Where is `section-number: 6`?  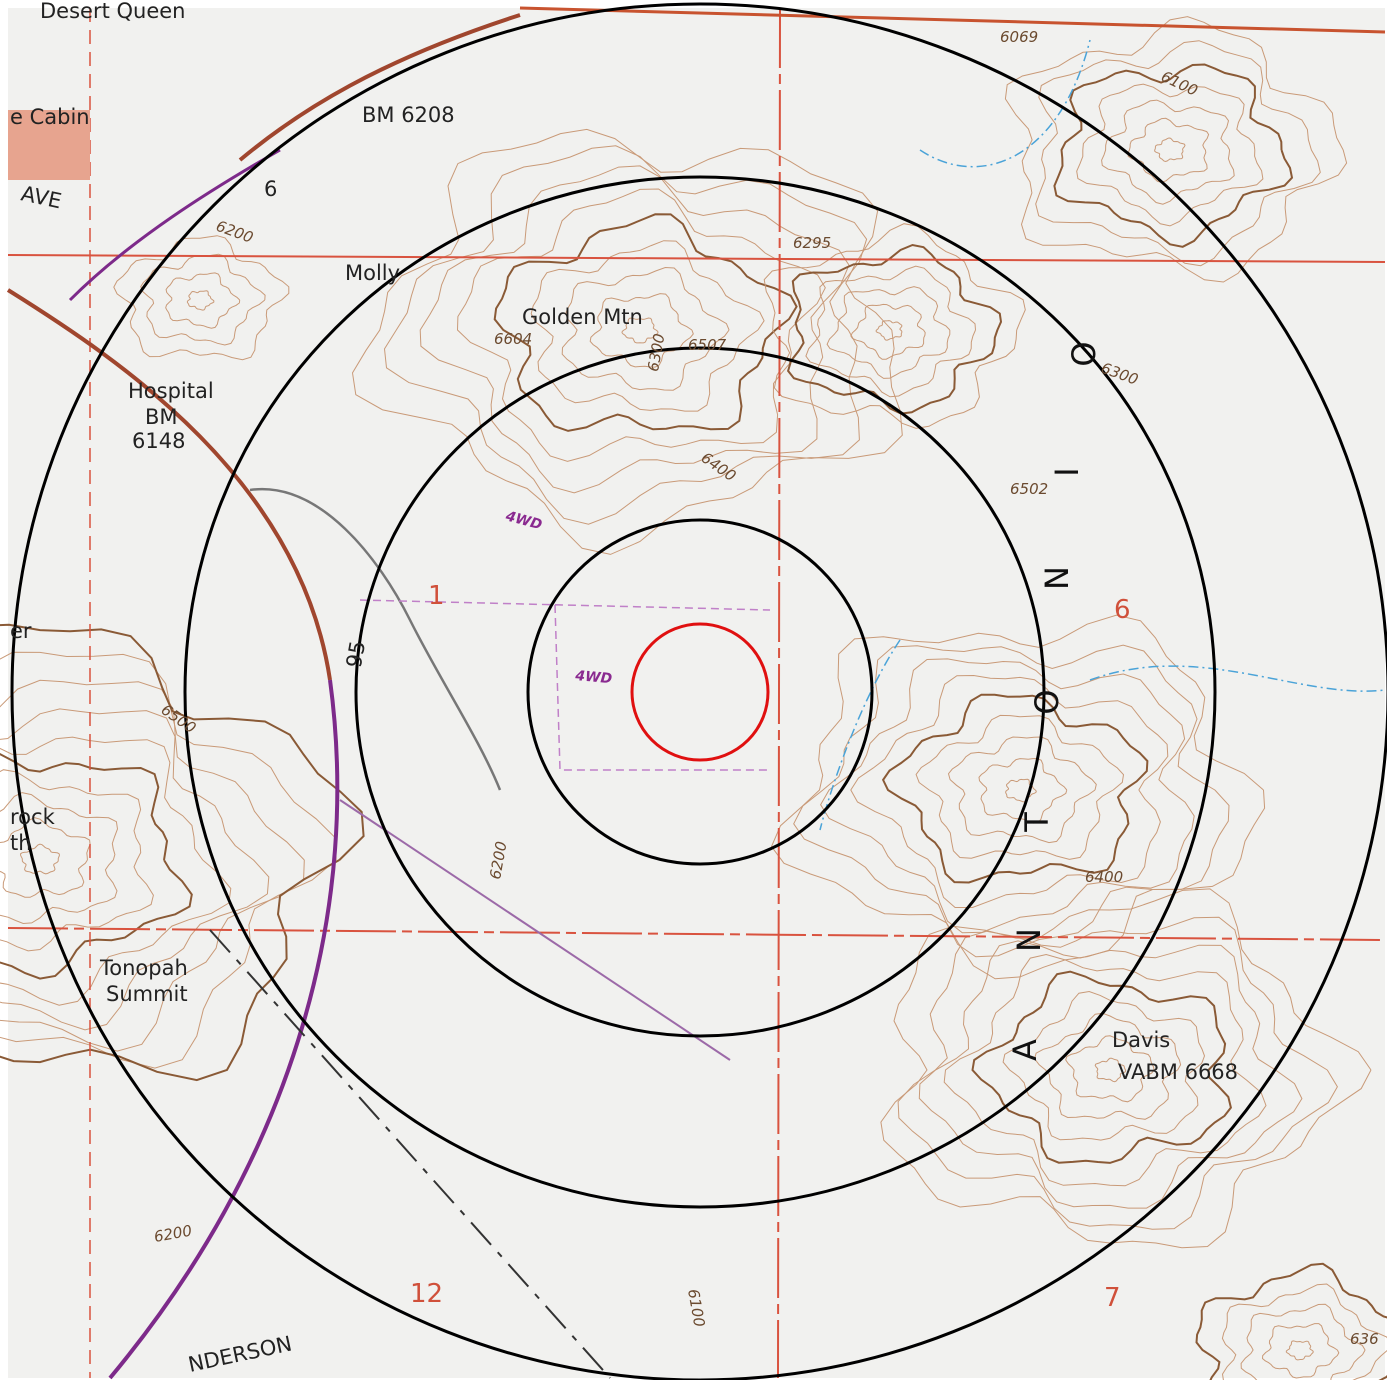
section-number: 6 is located at coordinates (1122, 610).